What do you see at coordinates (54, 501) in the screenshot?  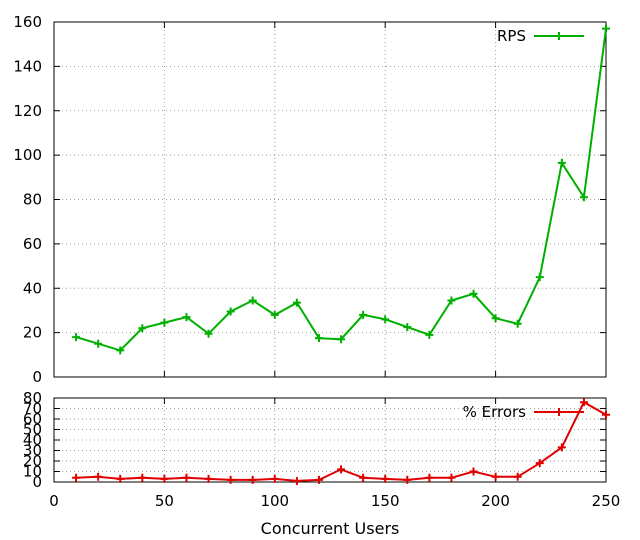 I see `x-tick-label: 0` at bounding box center [54, 501].